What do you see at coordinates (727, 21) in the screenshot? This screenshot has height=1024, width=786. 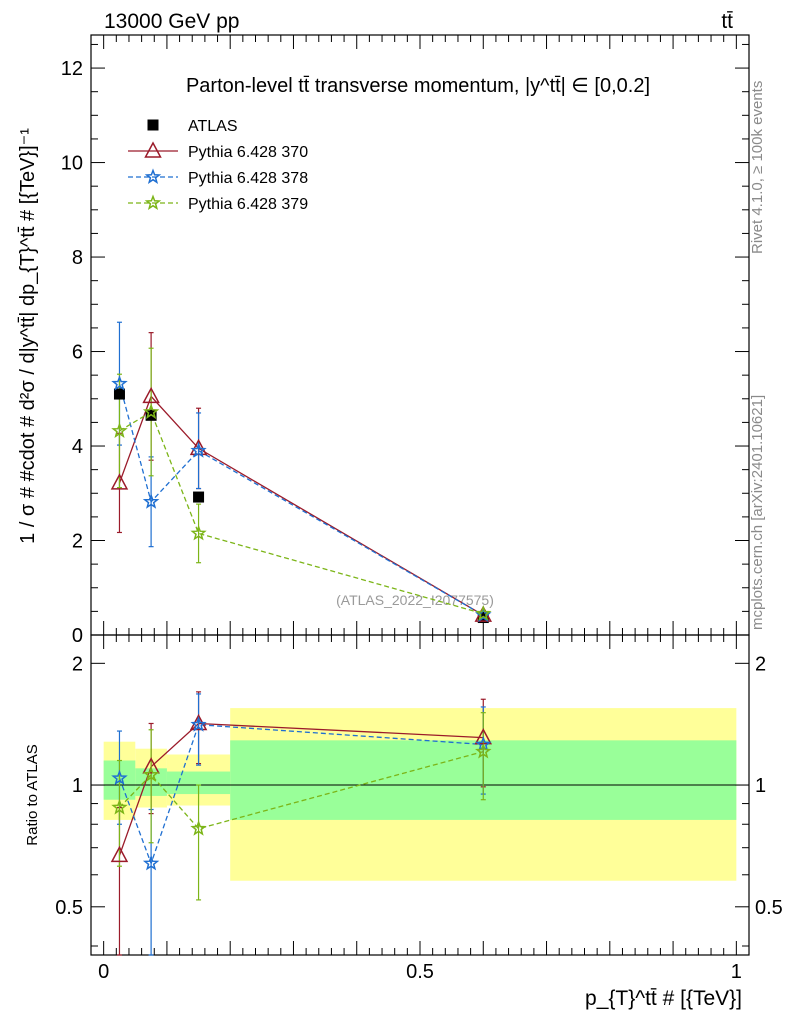 I see `process-label: tt̄` at bounding box center [727, 21].